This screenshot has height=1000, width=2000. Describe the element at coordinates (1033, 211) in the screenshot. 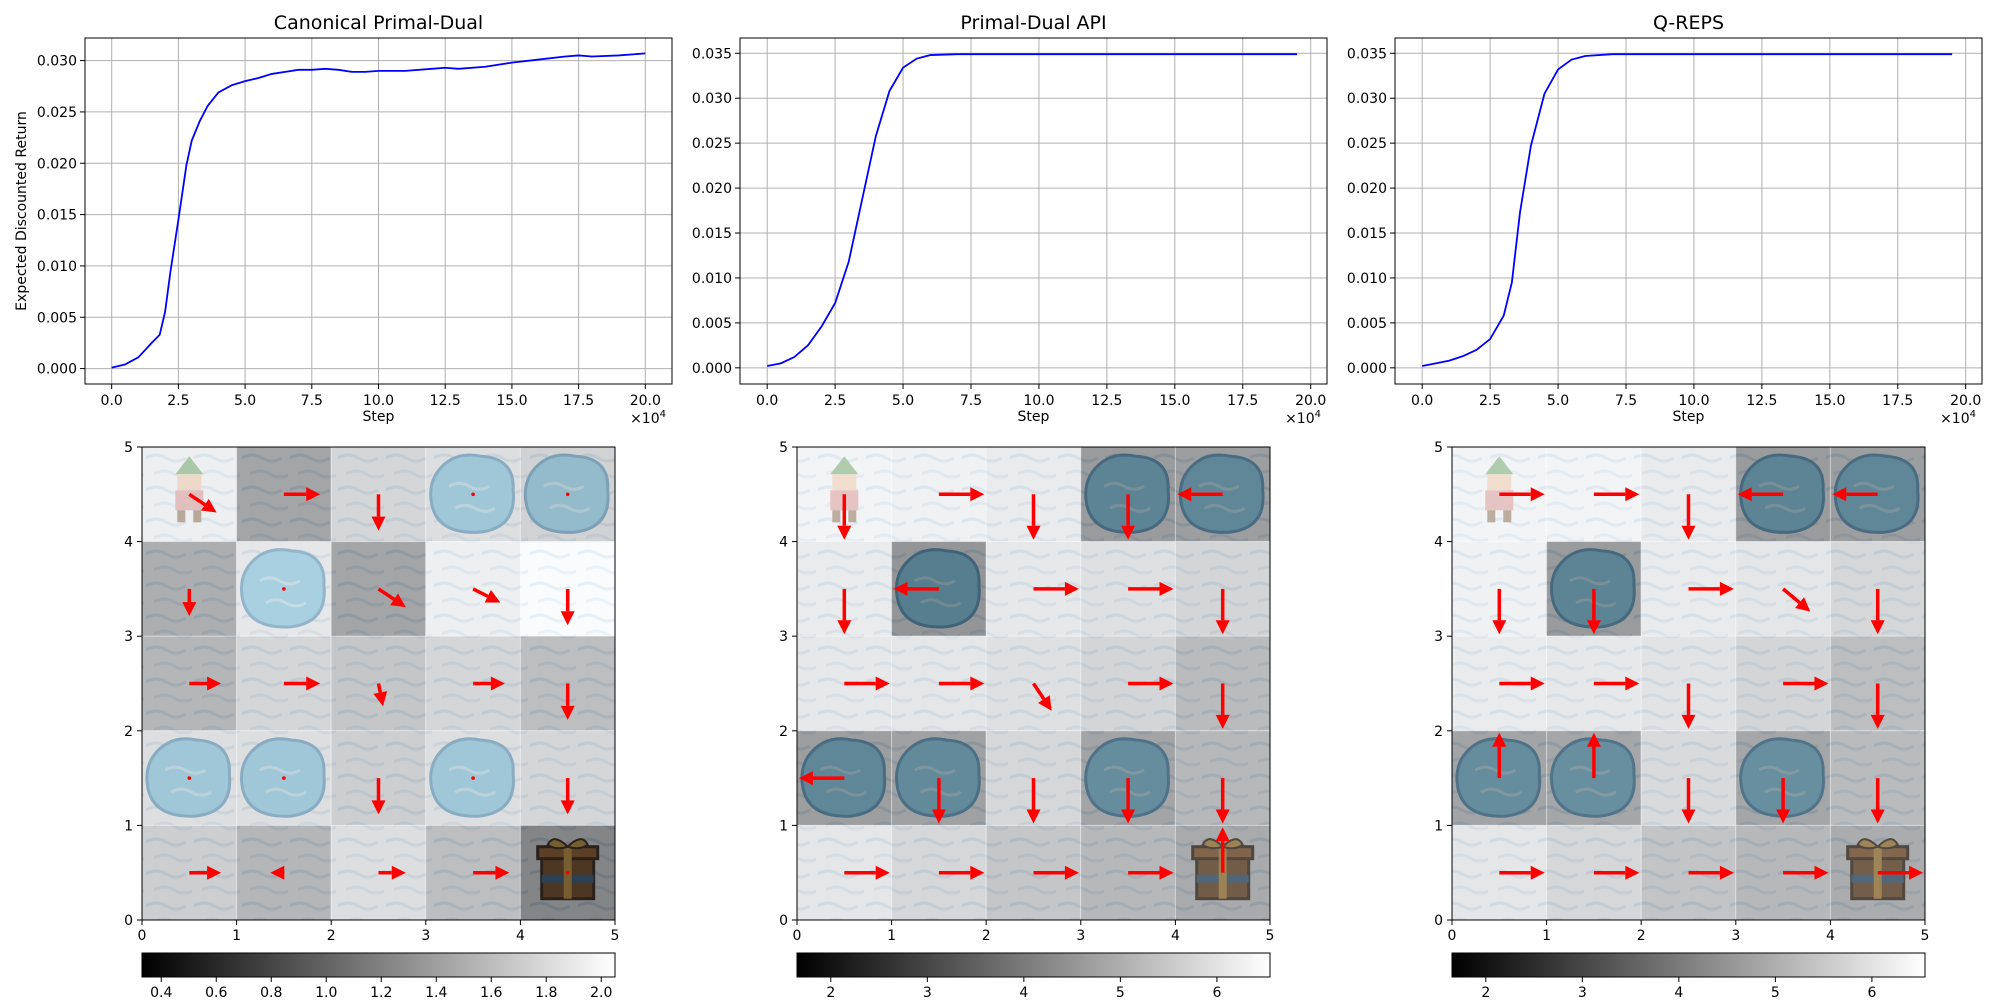

I see `plot-frame` at that location.